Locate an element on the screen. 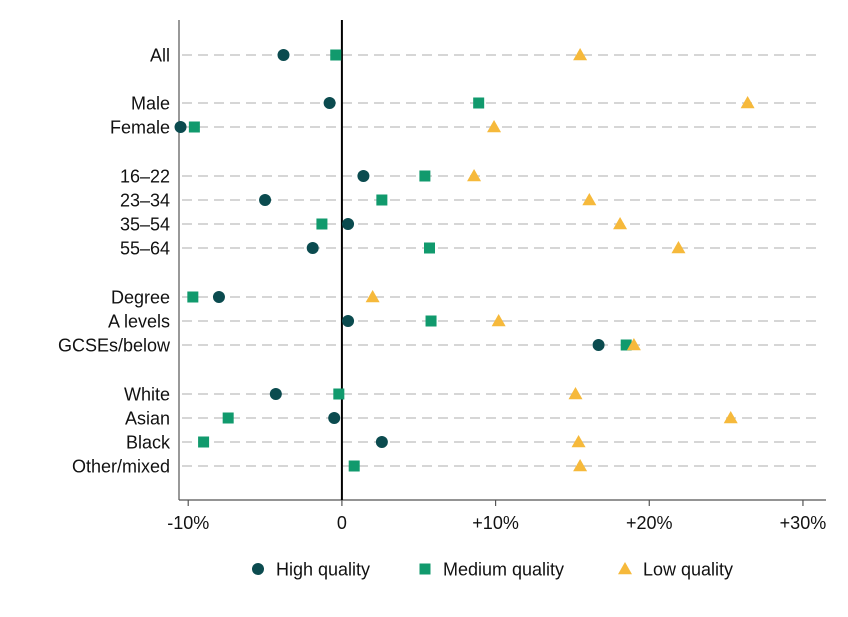  legend-item: High quality is located at coordinates (311, 570).